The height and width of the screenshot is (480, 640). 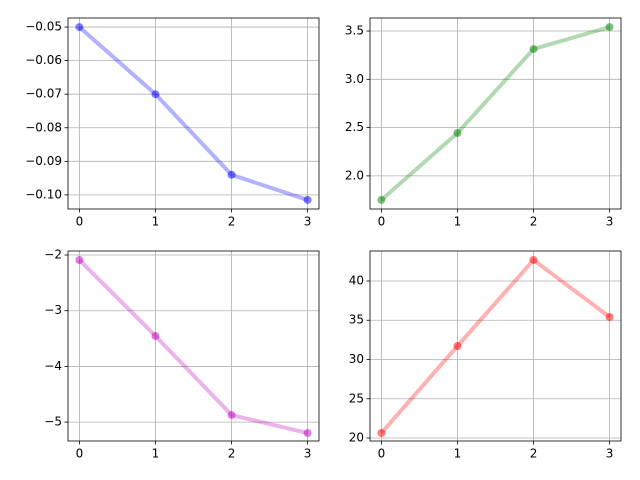 I want to click on y-tick-label: 40, so click(x=356, y=280).